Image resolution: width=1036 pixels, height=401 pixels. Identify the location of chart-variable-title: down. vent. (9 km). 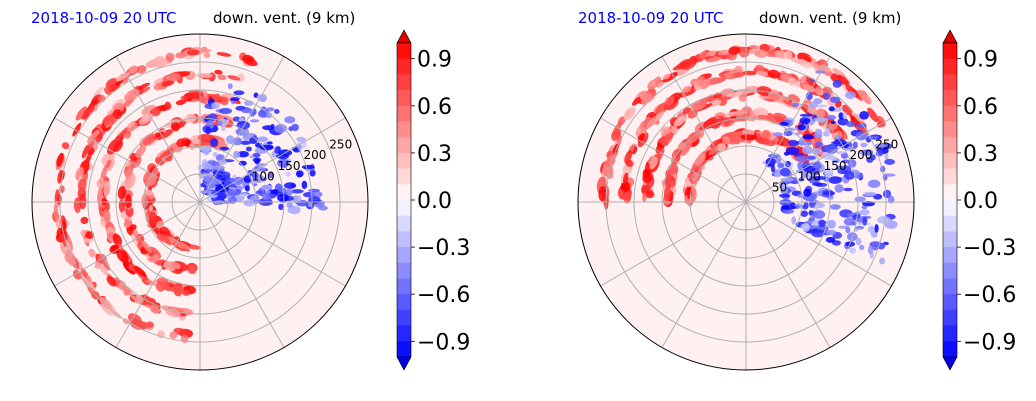
(830, 18).